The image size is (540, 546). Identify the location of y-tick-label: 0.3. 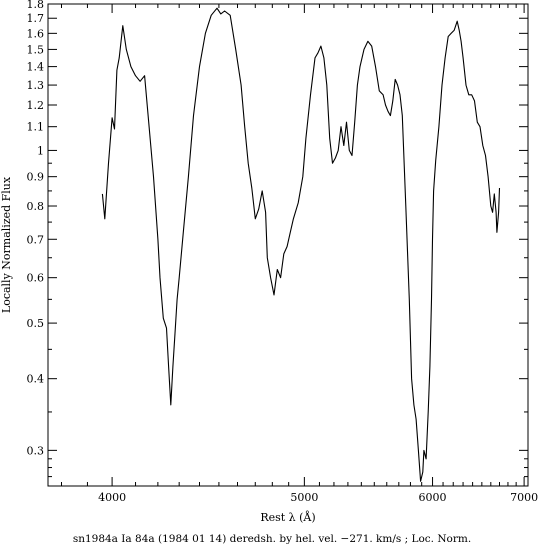
(36, 450).